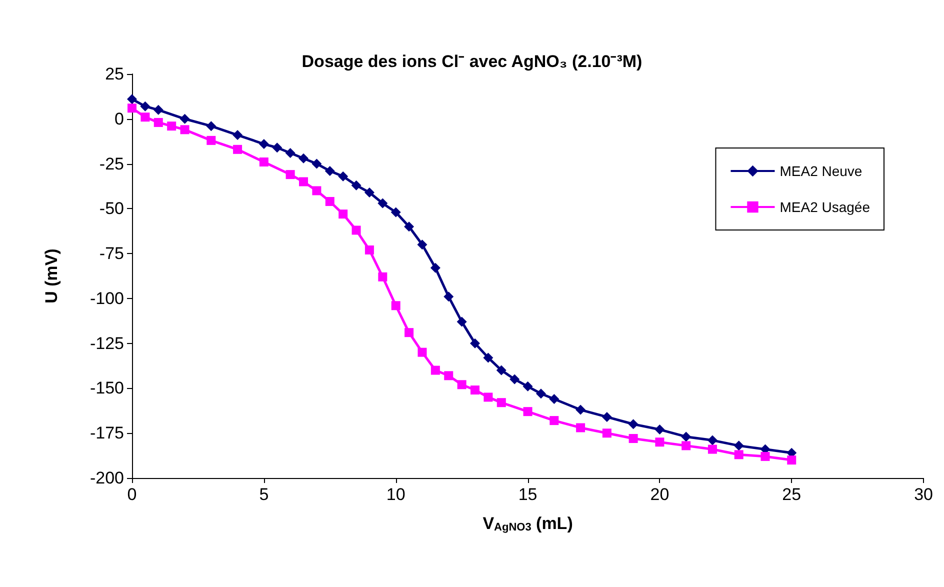 Image resolution: width=944 pixels, height=587 pixels. I want to click on x-tick-label: 0, so click(132, 494).